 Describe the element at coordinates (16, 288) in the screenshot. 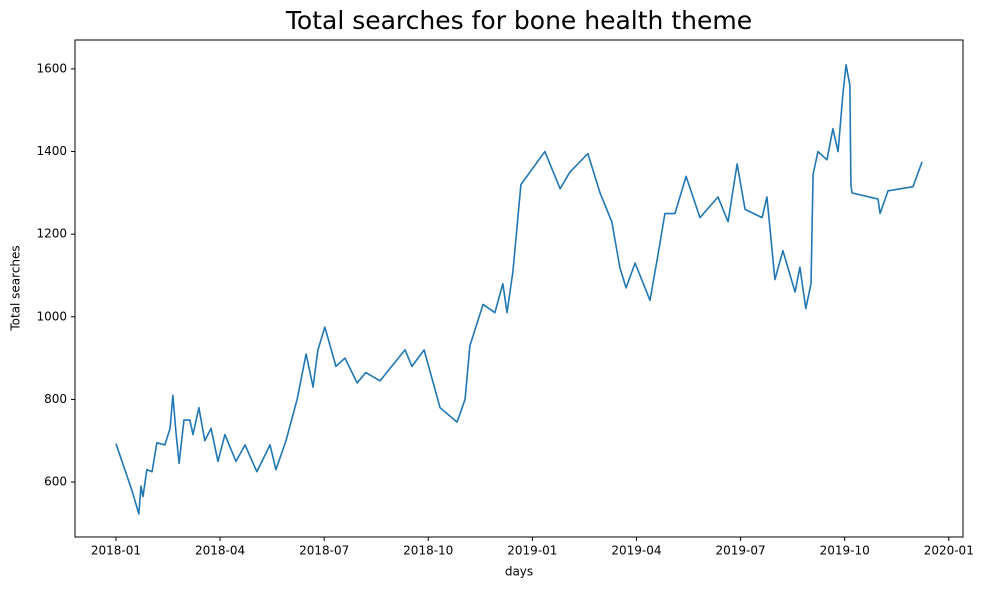

I see `y-axis-label: Total searches` at that location.